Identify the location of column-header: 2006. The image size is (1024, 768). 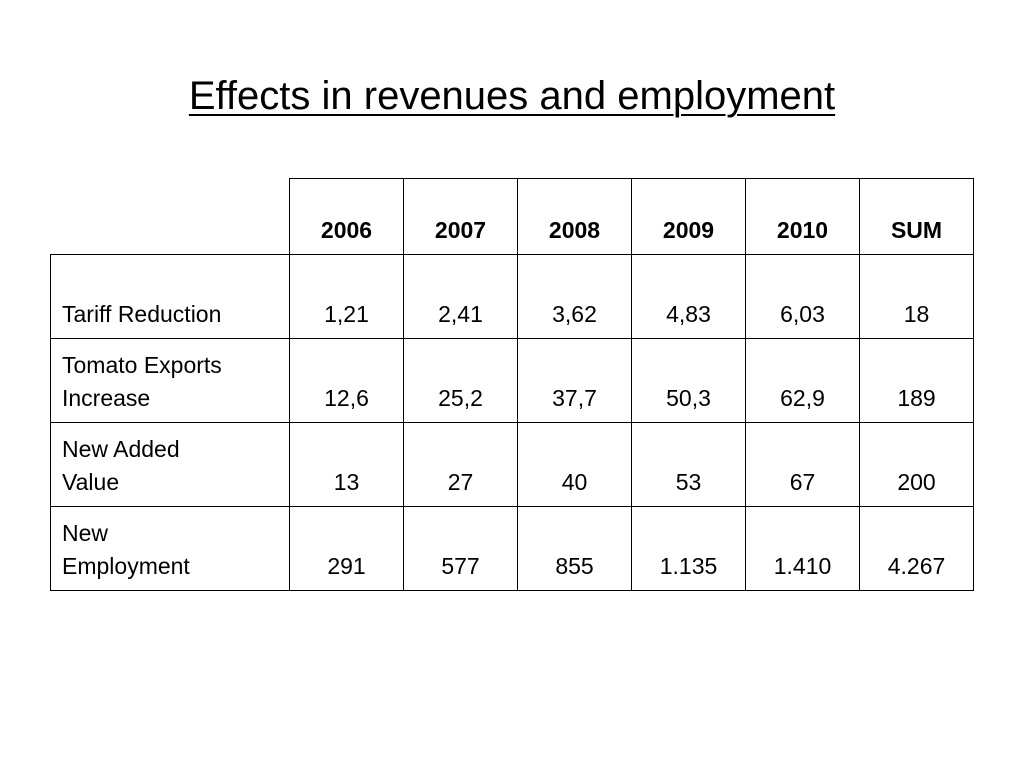
(346, 216).